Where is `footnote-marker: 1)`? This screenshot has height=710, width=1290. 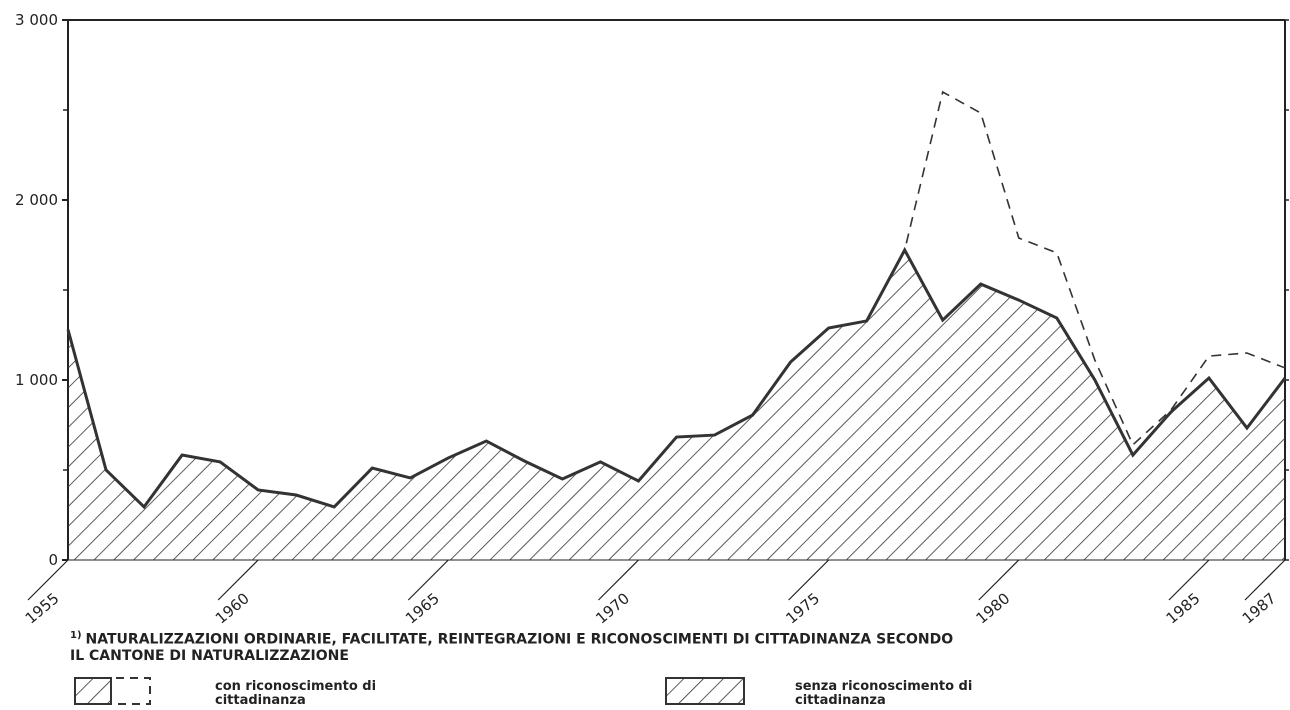 footnote-marker: 1) is located at coordinates (76, 635).